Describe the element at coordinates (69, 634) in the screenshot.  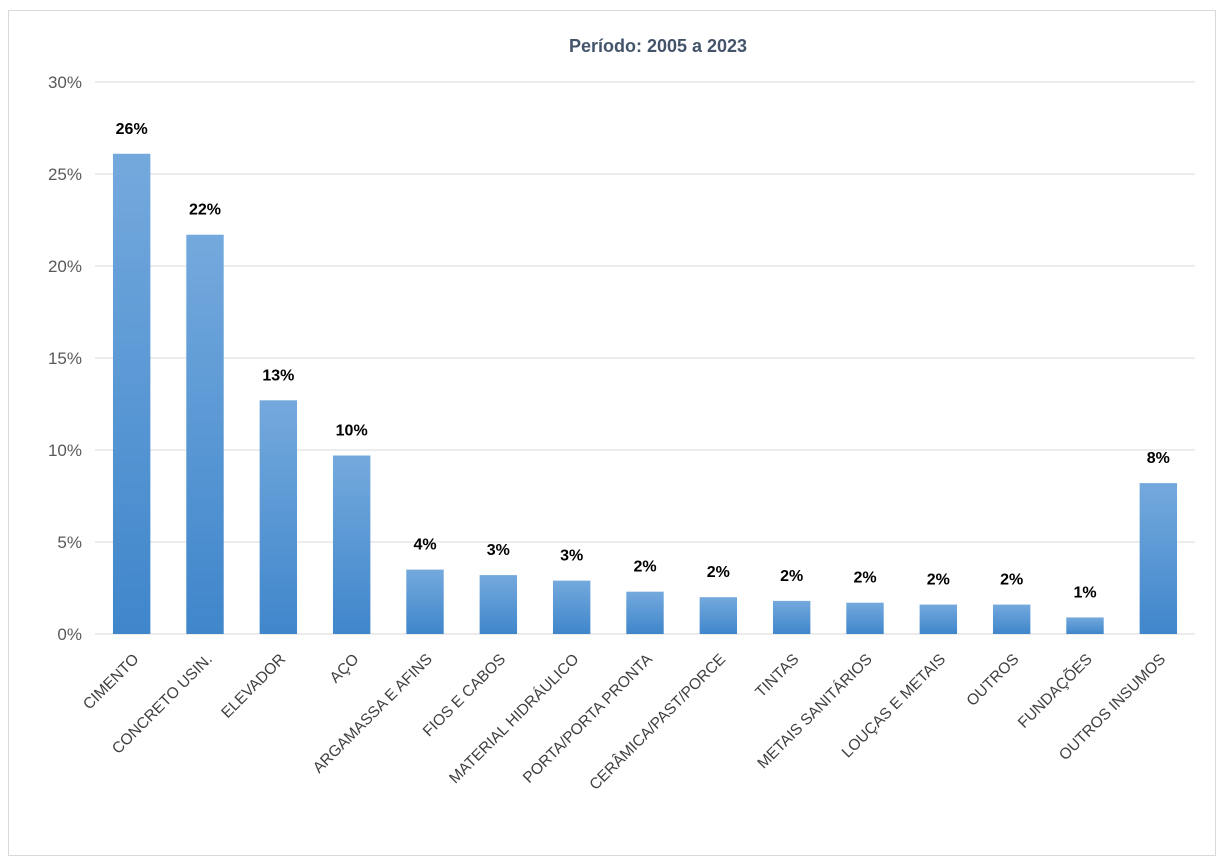
I see `y-tick-label: 0%` at that location.